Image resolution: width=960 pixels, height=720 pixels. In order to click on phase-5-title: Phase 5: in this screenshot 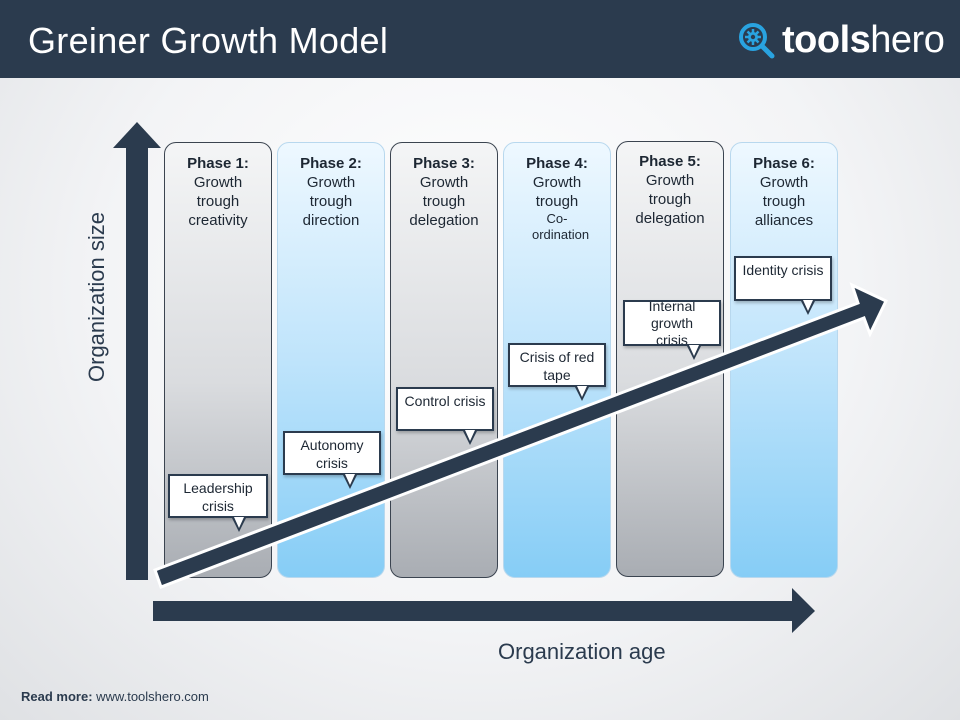, I will do `click(670, 161)`.